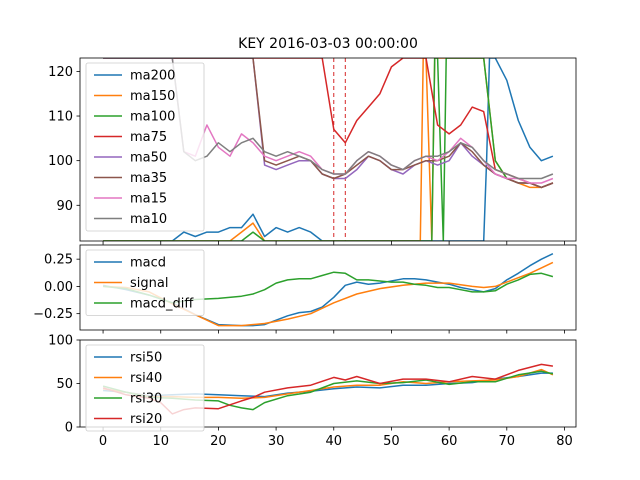 The image size is (640, 480). What do you see at coordinates (58, 260) in the screenshot?
I see `y-tick-label: 0.25` at bounding box center [58, 260].